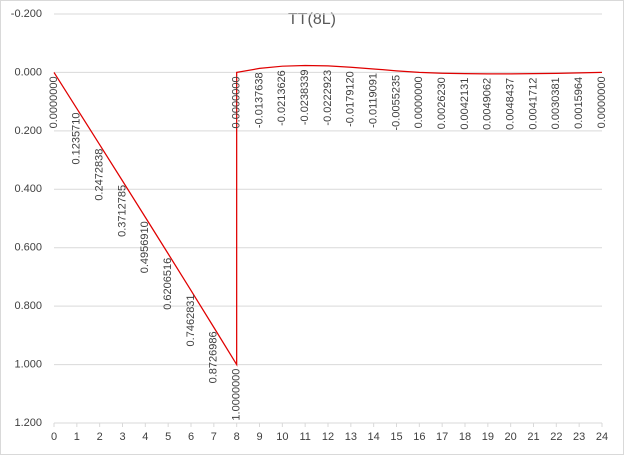  Describe the element at coordinates (28, 72) in the screenshot. I see `y-tick-label: 0.000` at that location.